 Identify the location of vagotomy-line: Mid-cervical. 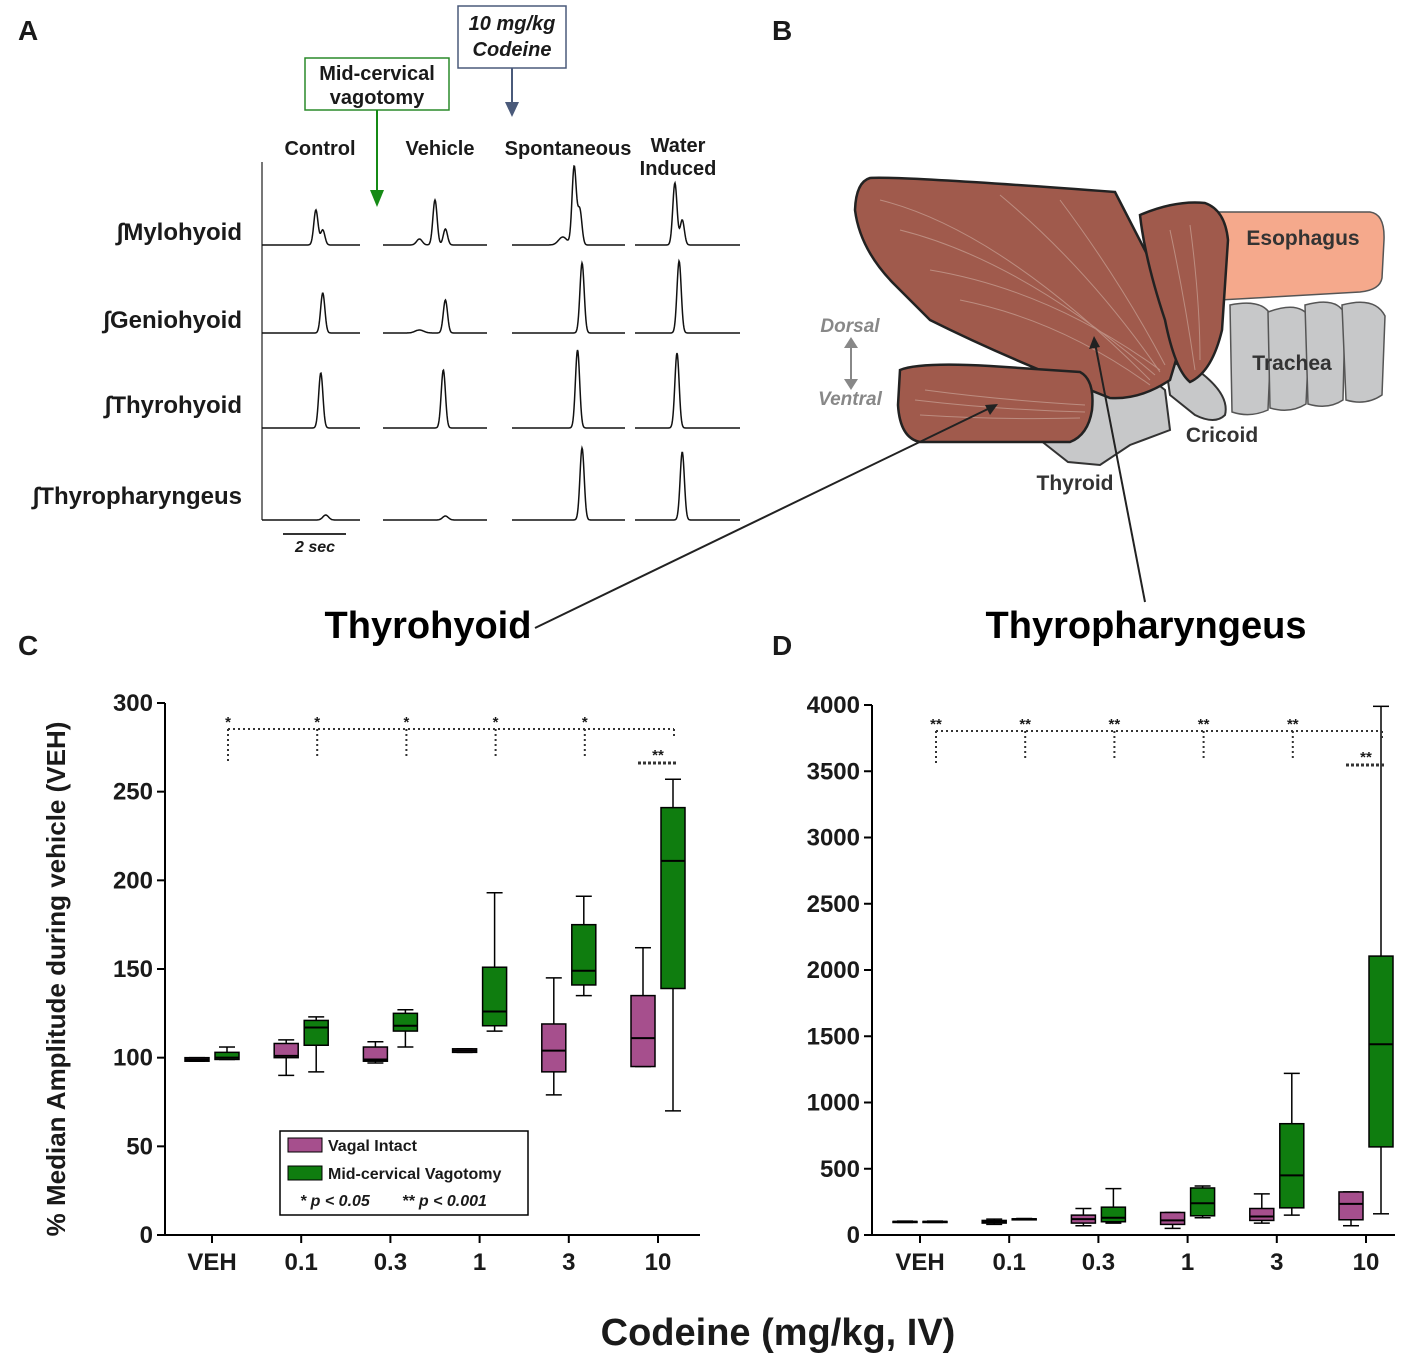
(377, 74).